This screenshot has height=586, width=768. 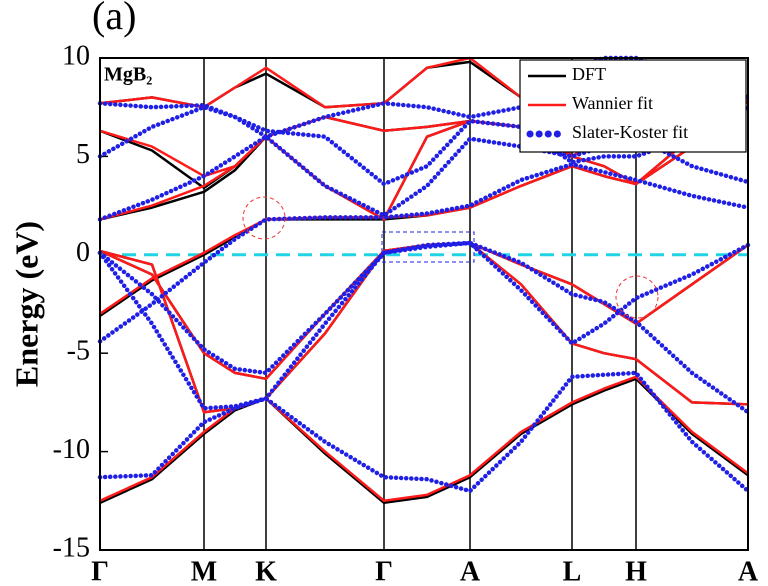 What do you see at coordinates (636, 571) in the screenshot?
I see `x-tick-label: H` at bounding box center [636, 571].